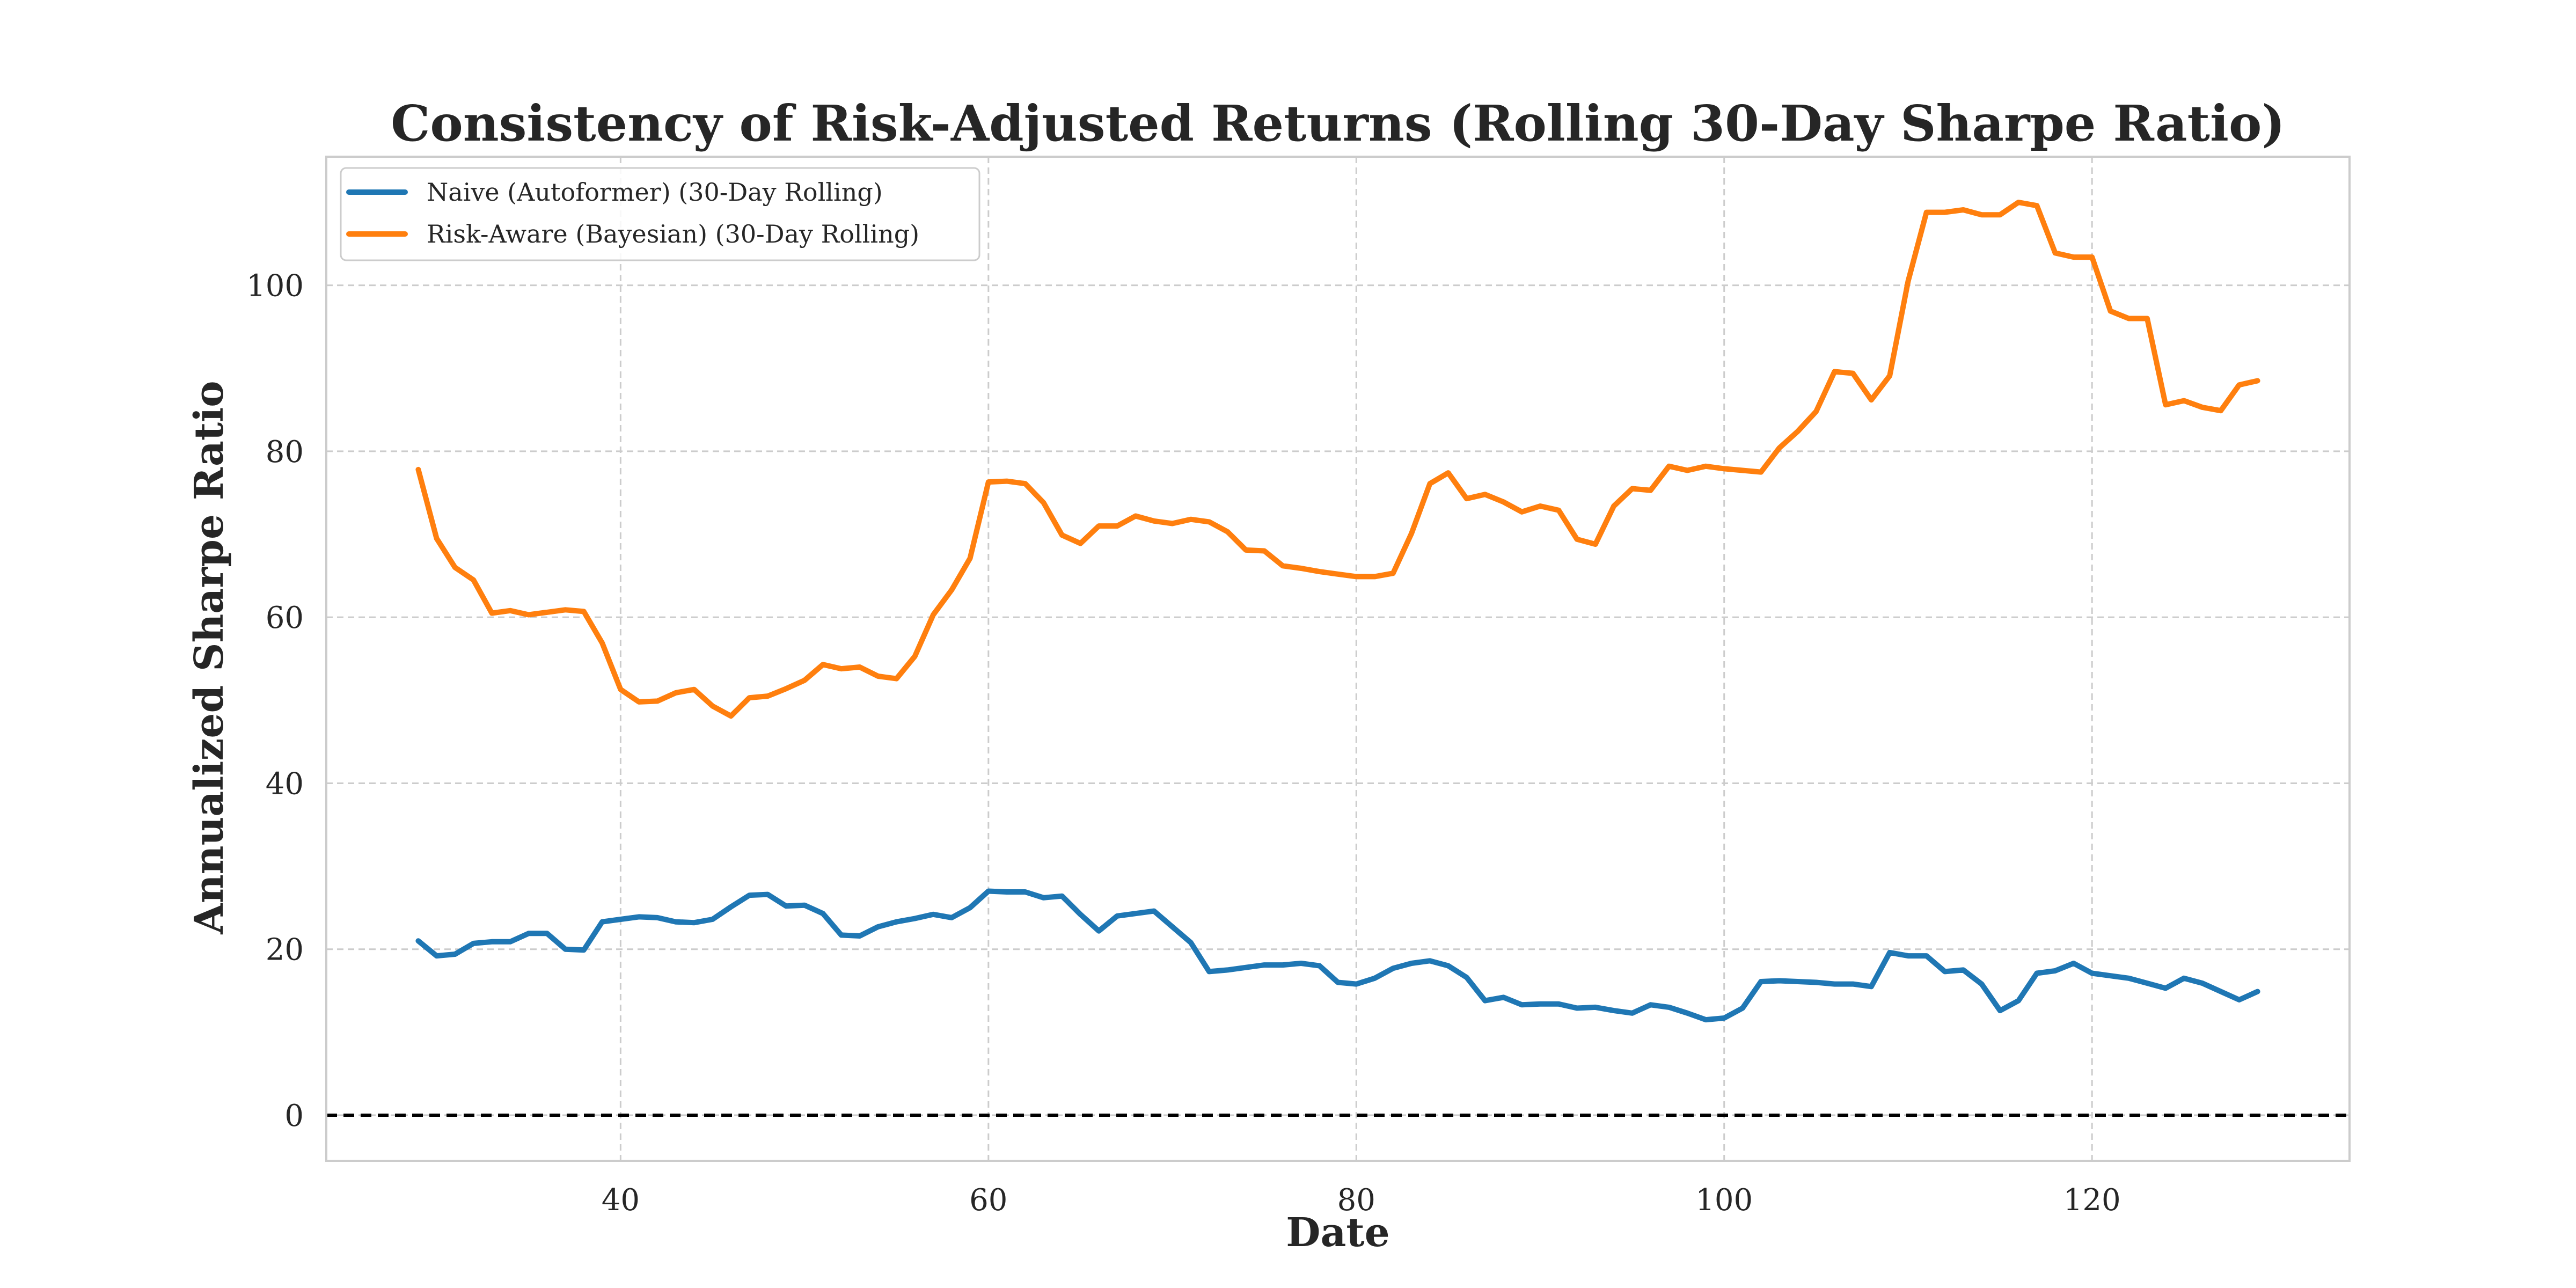  Describe the element at coordinates (988, 1200) in the screenshot. I see `x-tick-label: 60` at that location.